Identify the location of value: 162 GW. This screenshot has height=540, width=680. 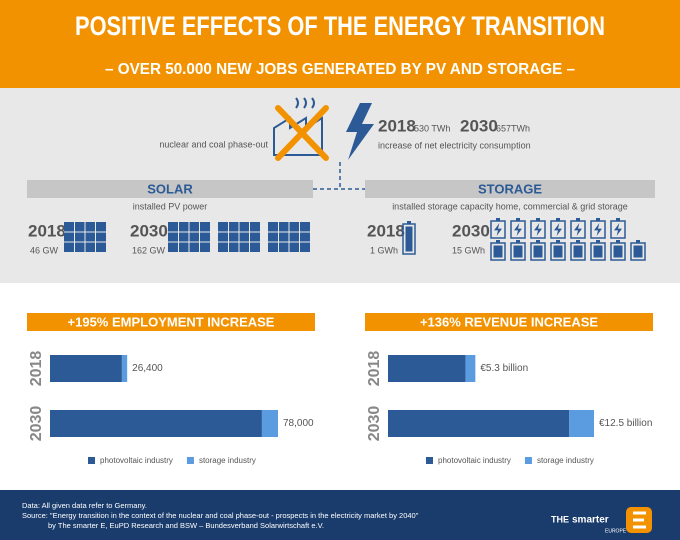
(149, 250).